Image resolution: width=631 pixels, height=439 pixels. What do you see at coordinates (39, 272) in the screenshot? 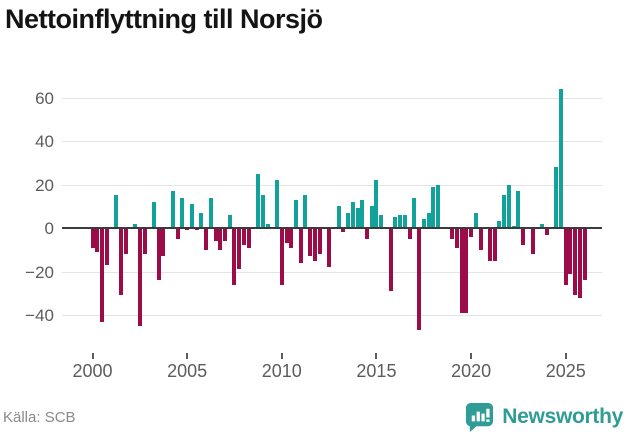
I see `y-axis-tick-label: −20` at bounding box center [39, 272].